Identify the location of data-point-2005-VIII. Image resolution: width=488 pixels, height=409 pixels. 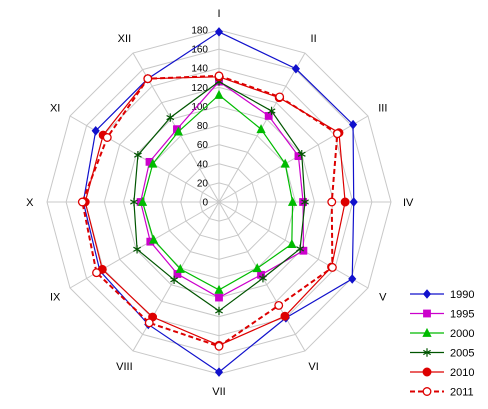
(174, 279).